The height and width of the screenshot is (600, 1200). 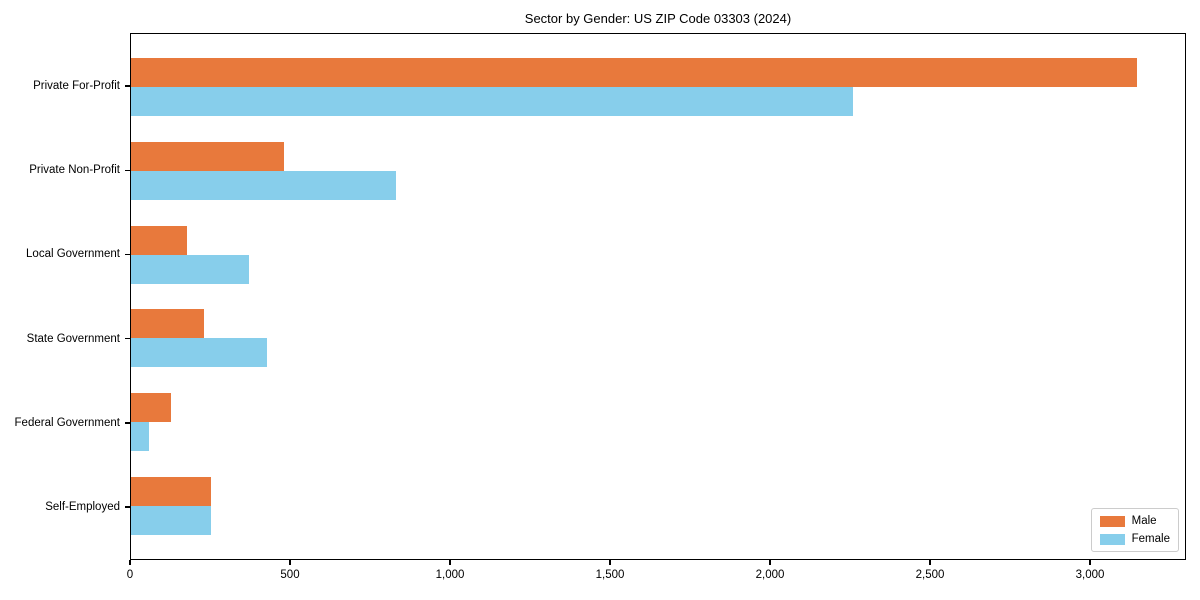 I want to click on legend-entry-female: Female, so click(x=1134, y=539).